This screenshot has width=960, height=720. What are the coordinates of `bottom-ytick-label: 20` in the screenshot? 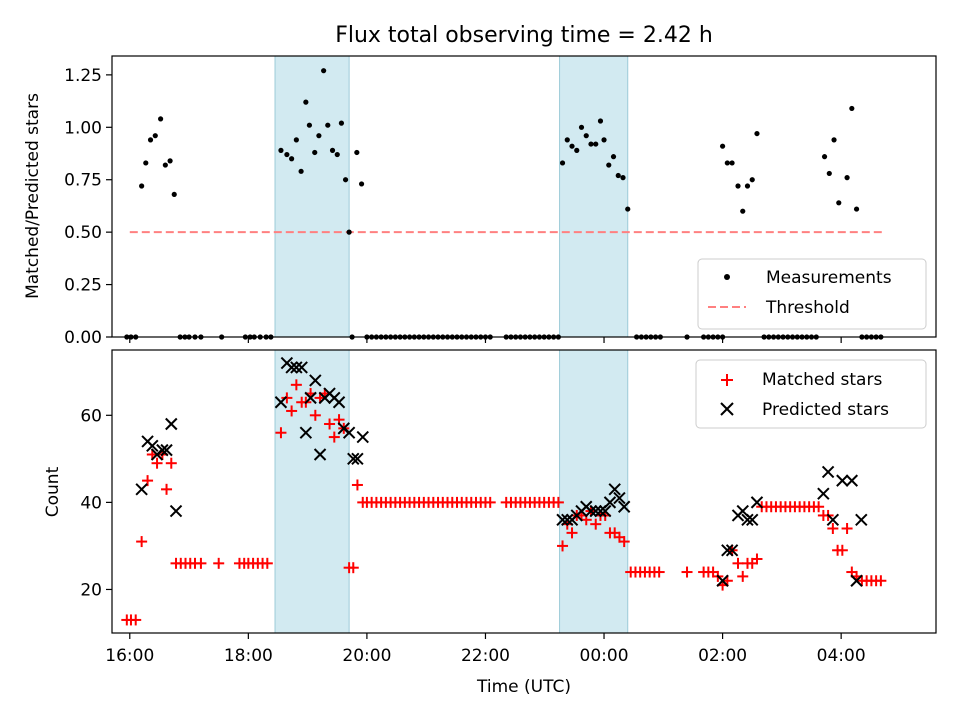 It's located at (91, 590).